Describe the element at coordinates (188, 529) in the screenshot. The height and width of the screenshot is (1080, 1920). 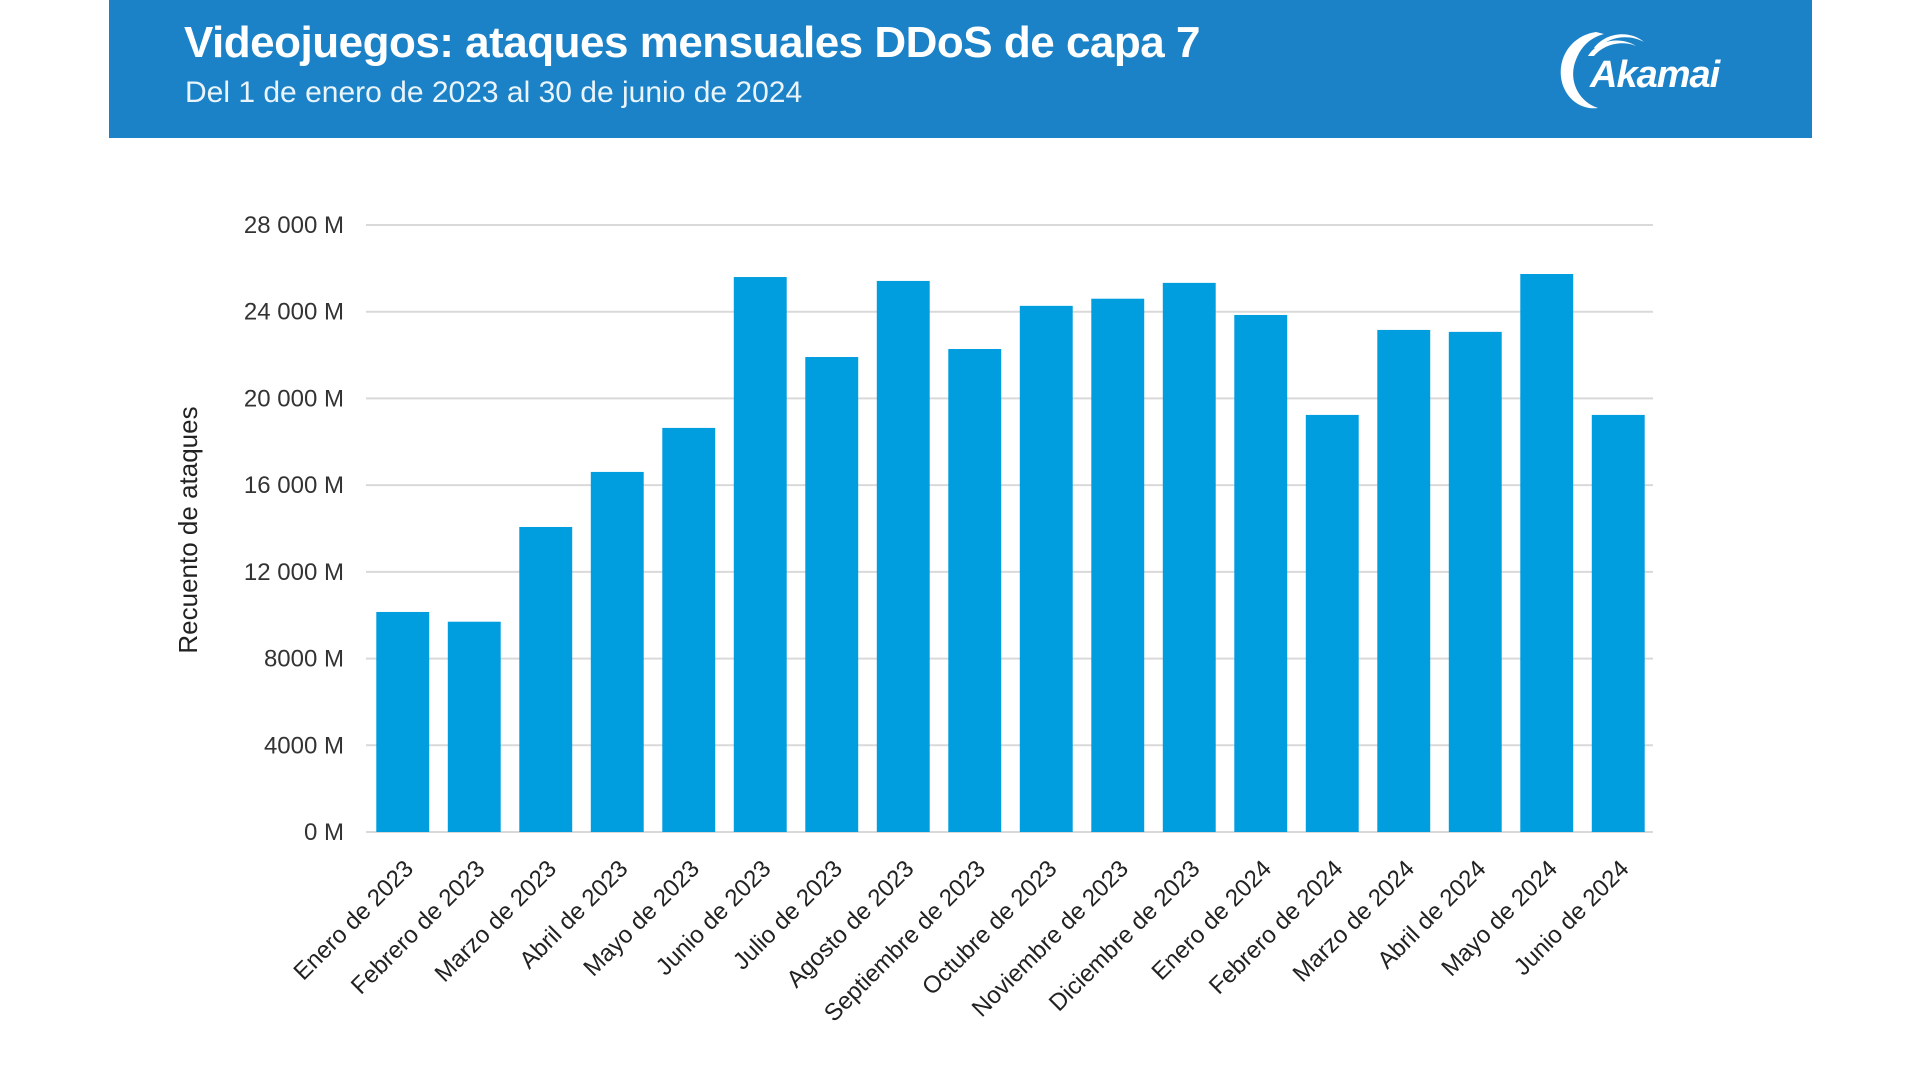
I see `y-axis-label: Recuento de ataques` at that location.